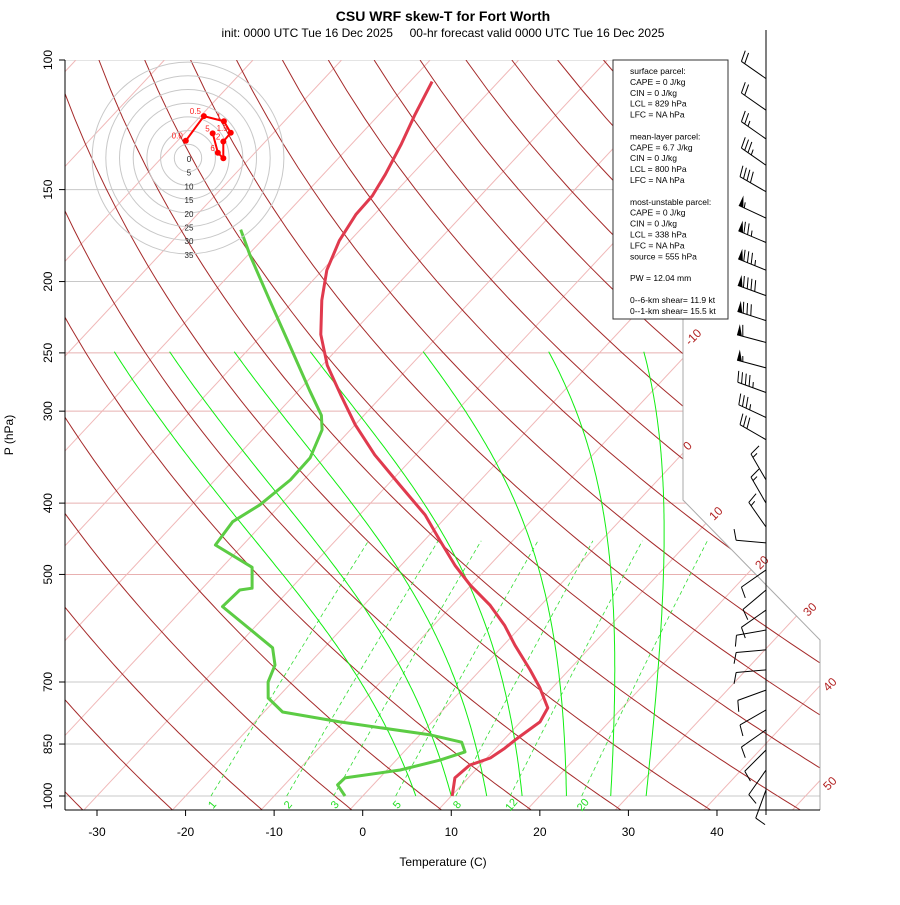  What do you see at coordinates (673, 300) in the screenshot?
I see `info-line: 0--6-km shear= 11.9 kt` at bounding box center [673, 300].